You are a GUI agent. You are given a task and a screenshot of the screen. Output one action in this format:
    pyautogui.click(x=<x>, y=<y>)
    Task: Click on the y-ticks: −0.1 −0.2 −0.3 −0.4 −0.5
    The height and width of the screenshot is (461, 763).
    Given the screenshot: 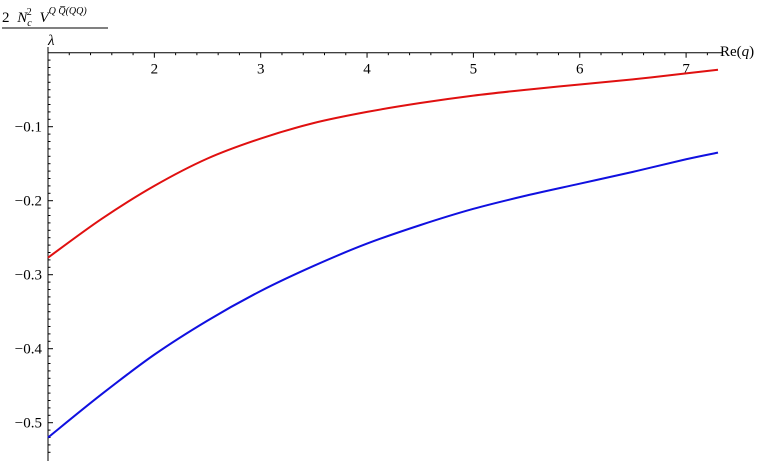 What is the action you would take?
    pyautogui.click(x=34, y=256)
    